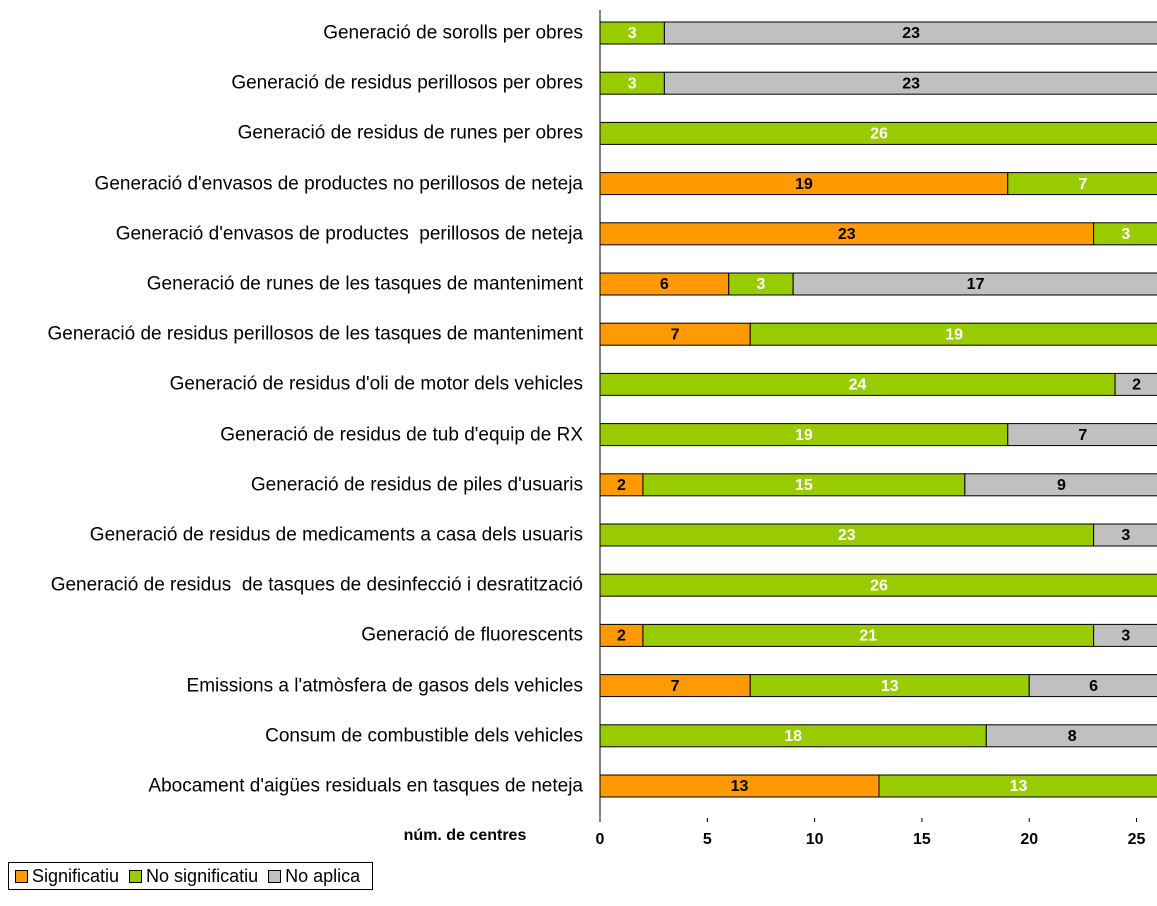 The height and width of the screenshot is (906, 1157). What do you see at coordinates (793, 736) in the screenshot?
I see `data-label: 18` at bounding box center [793, 736].